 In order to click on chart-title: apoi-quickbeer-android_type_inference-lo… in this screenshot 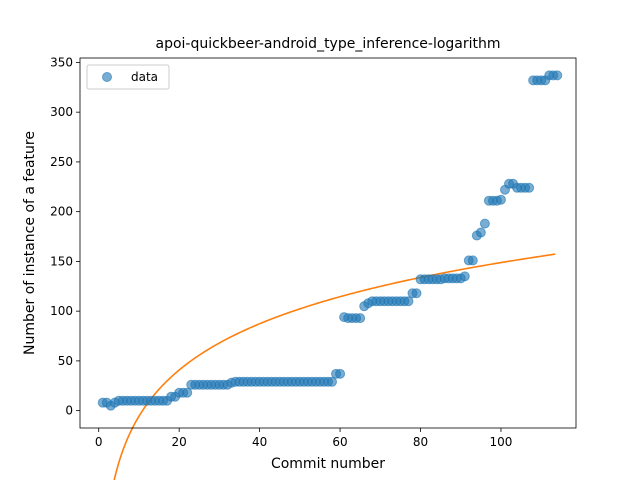, I will do `click(327, 44)`.